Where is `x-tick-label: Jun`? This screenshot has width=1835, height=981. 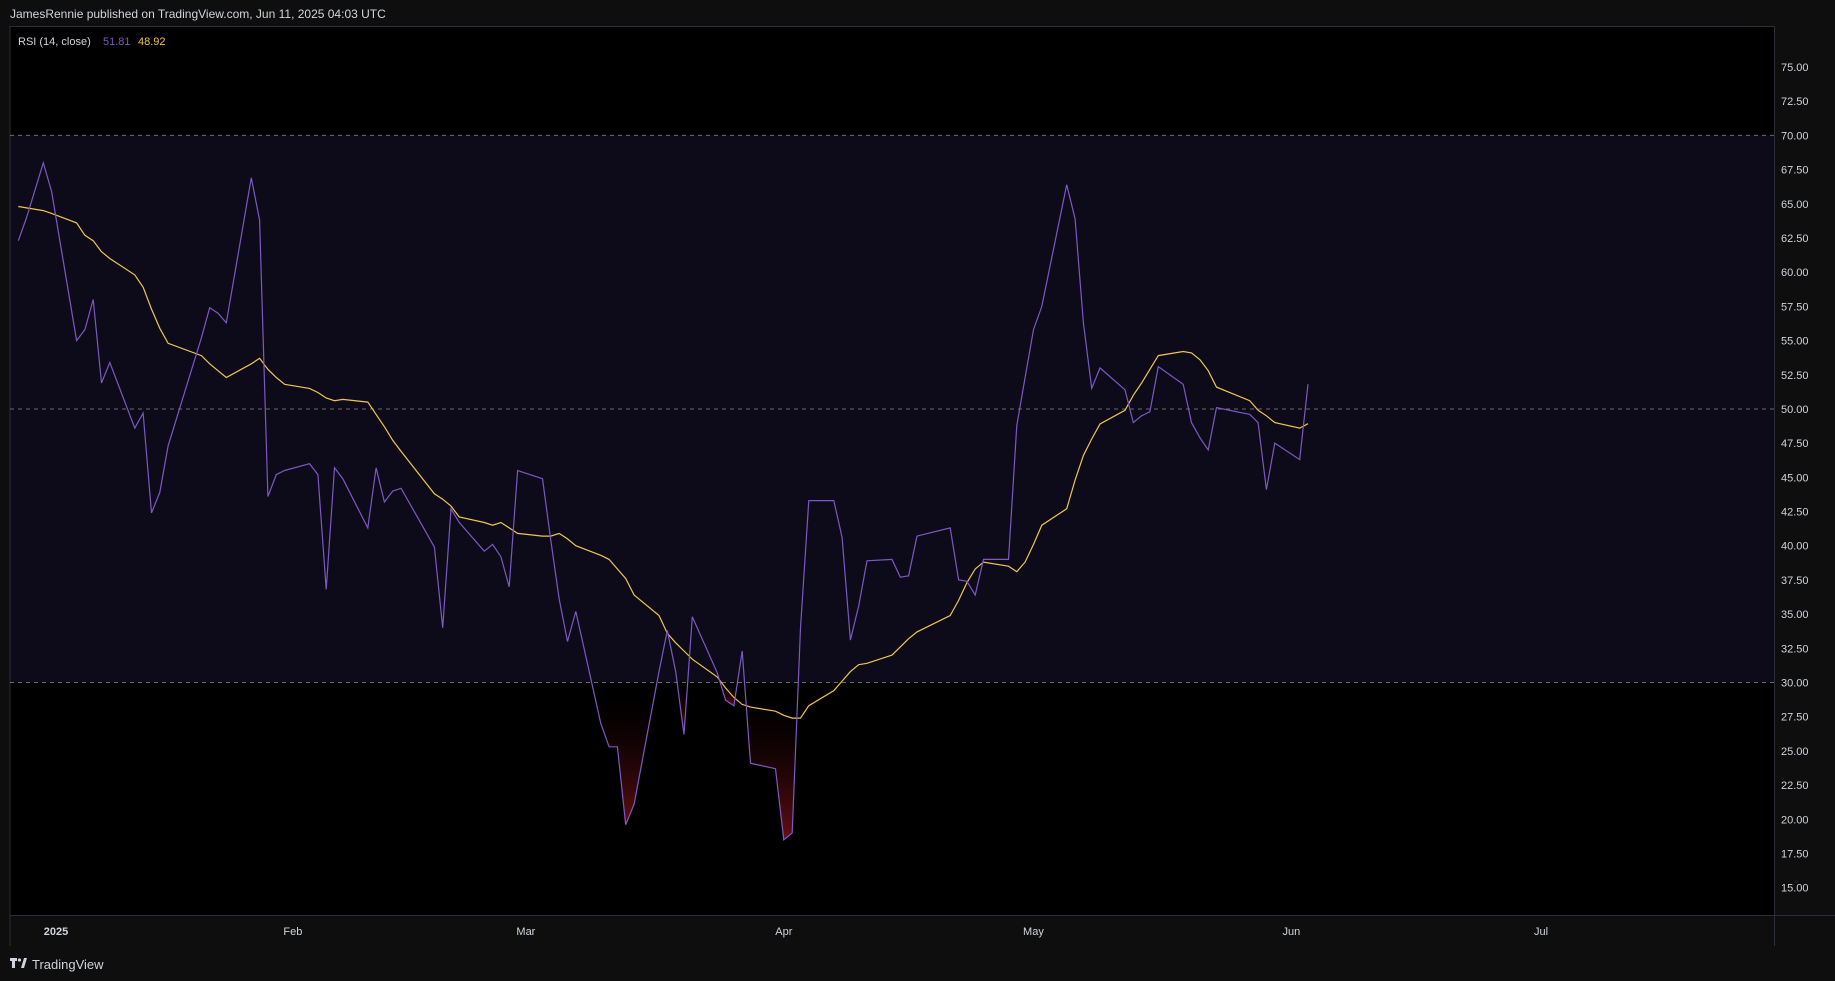 x-tick-label: Jun is located at coordinates (1292, 932).